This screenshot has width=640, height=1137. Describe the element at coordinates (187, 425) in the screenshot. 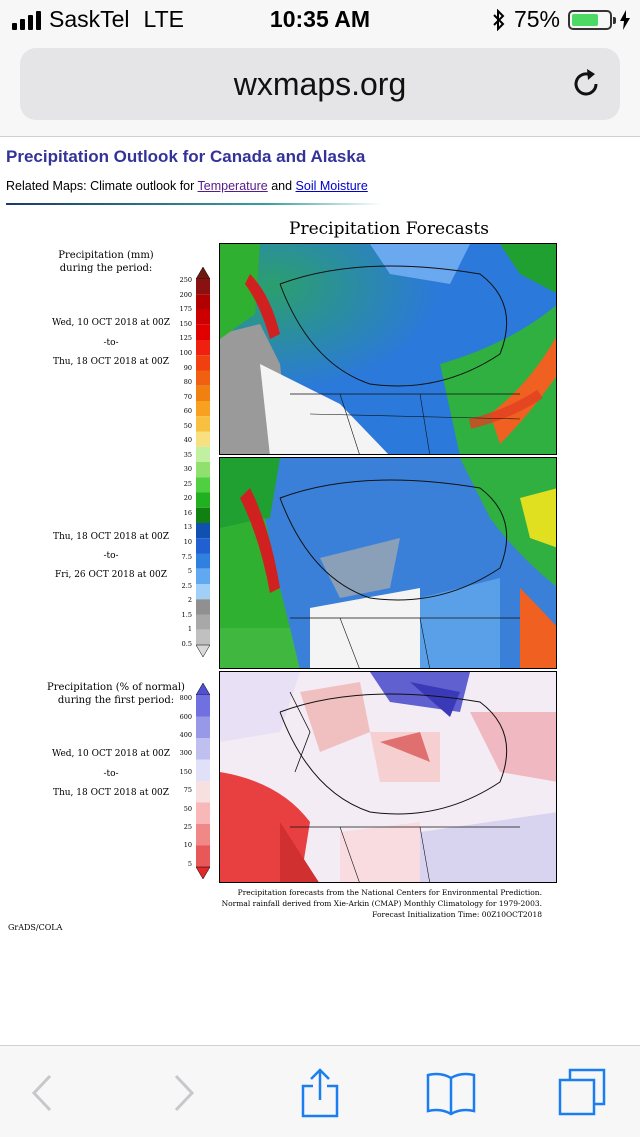

I see `mm-scale-label: 50` at that location.